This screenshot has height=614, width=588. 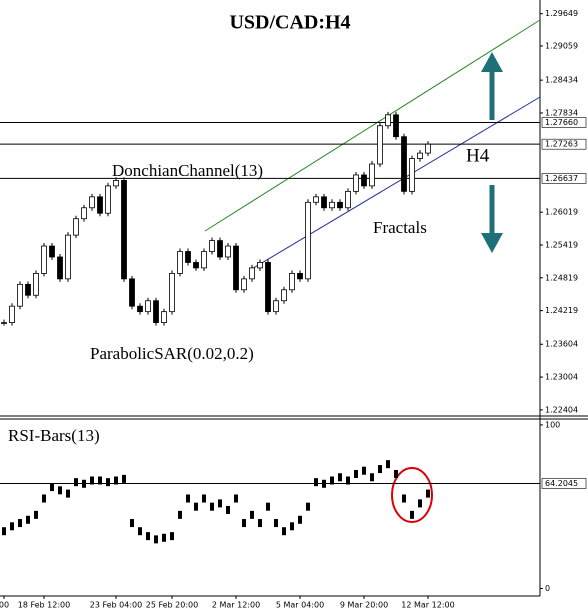 I want to click on direction-arrows, so click(x=492, y=152).